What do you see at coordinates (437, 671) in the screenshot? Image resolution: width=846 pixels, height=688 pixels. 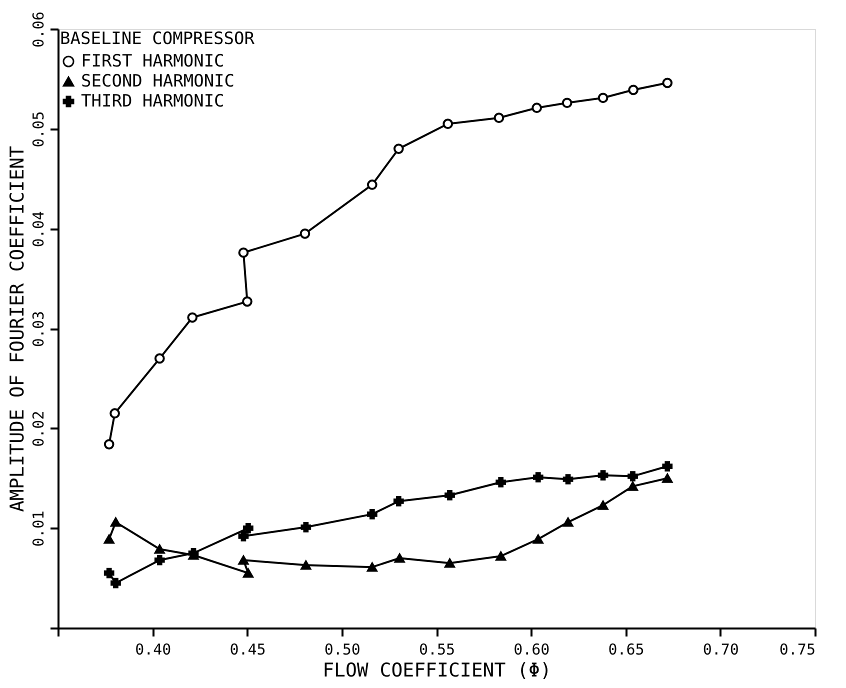 I see `x-axis-title: FLOW COEFFICIENT (Φ)` at bounding box center [437, 671].